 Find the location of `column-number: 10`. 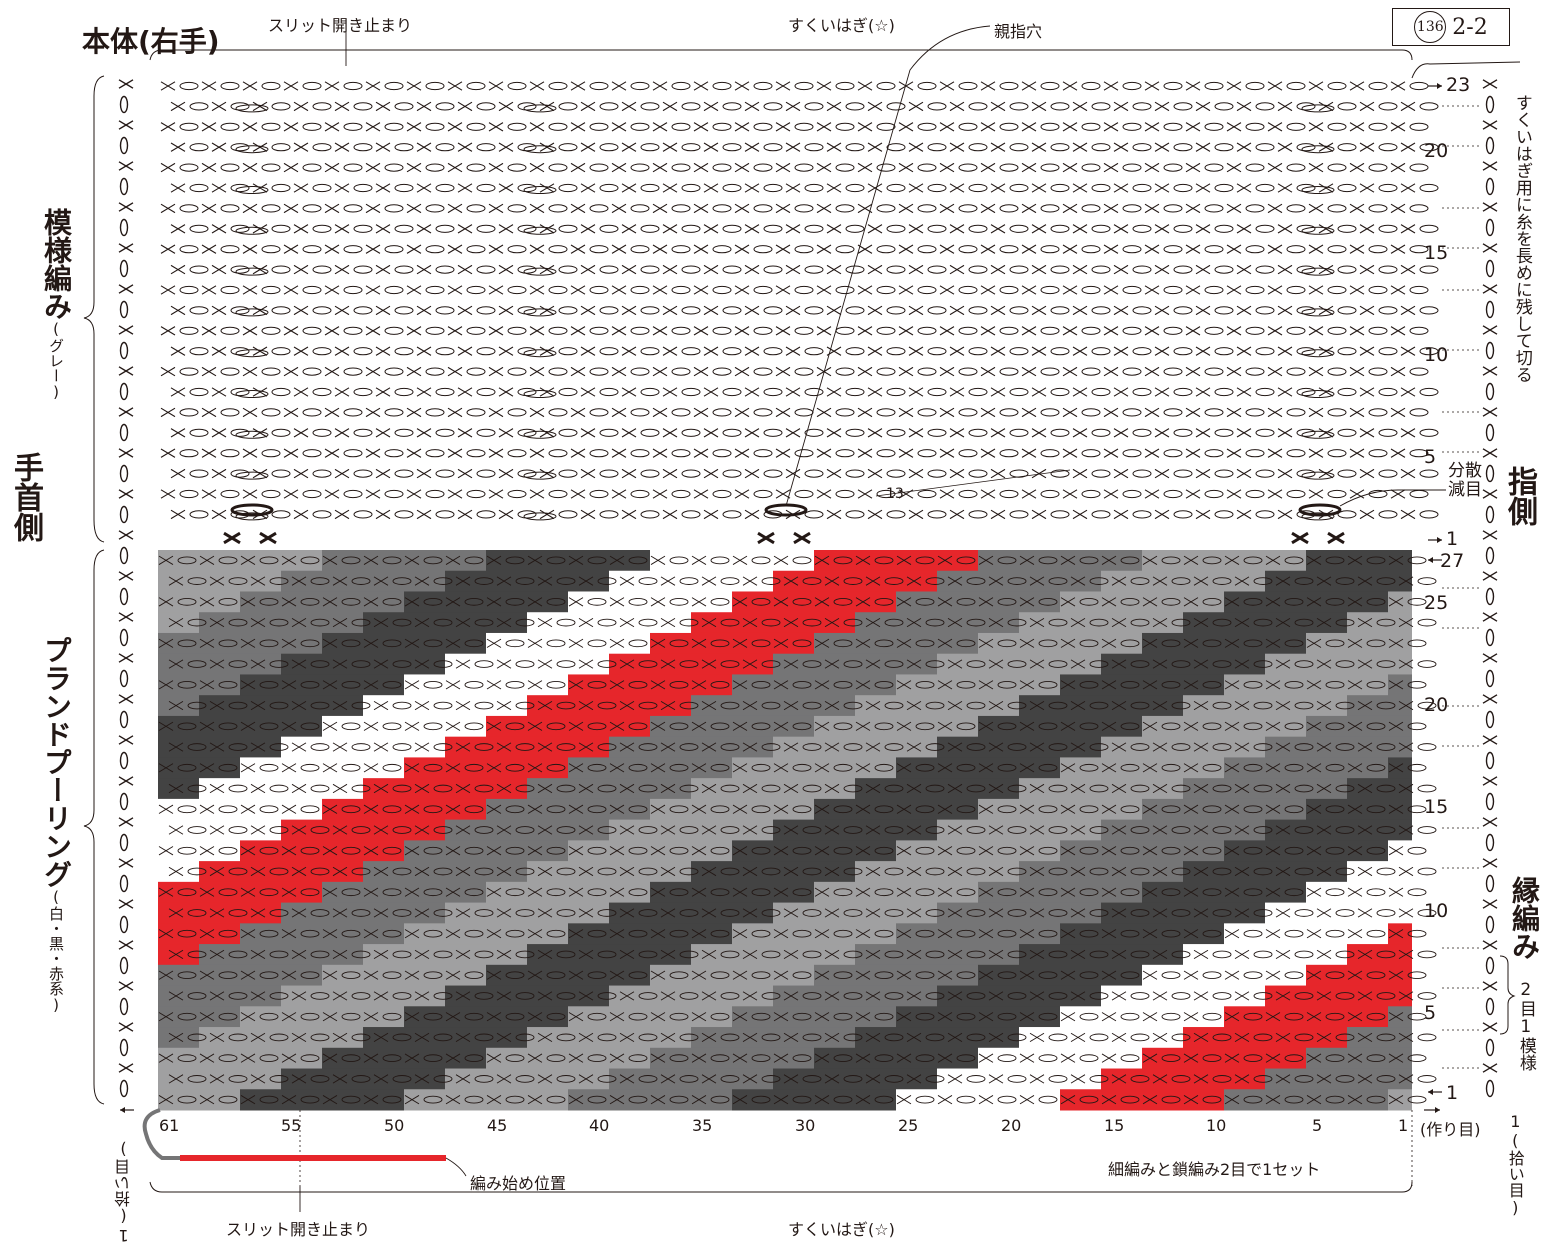

column-number: 10 is located at coordinates (1216, 1125).